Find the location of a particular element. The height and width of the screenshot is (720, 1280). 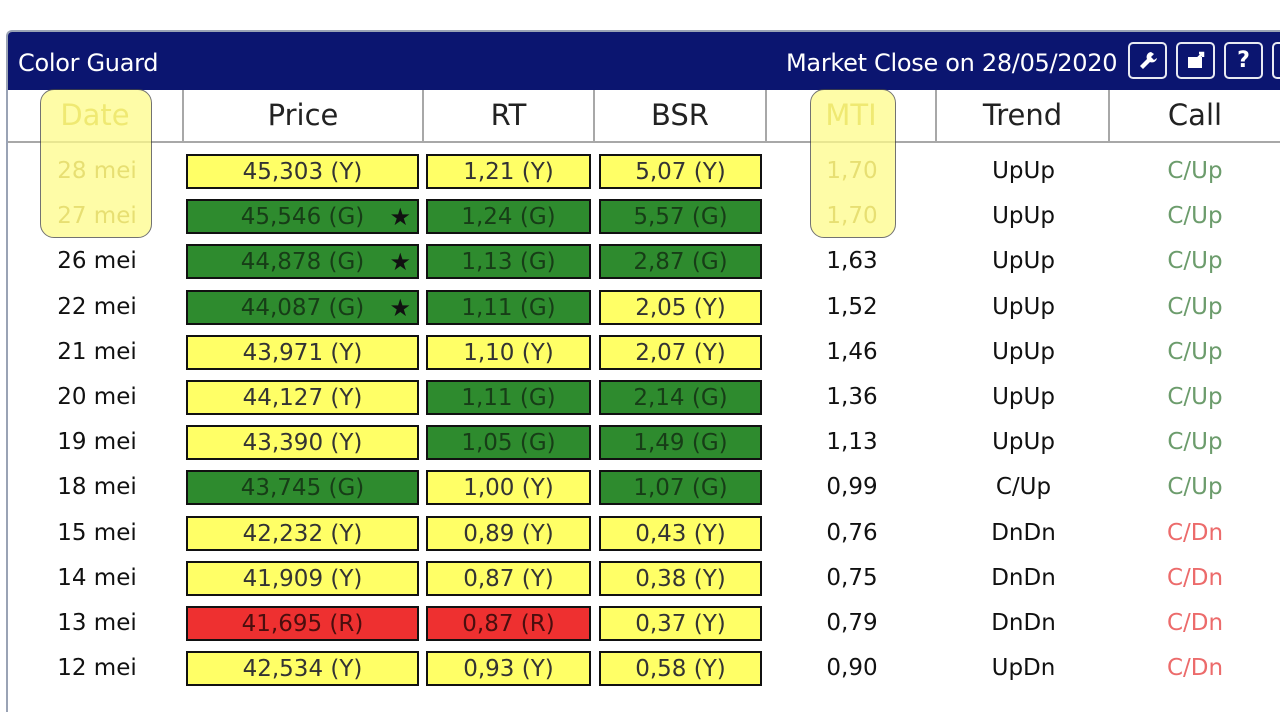

rt-cell: 0,93 (Y) is located at coordinates (508, 669).